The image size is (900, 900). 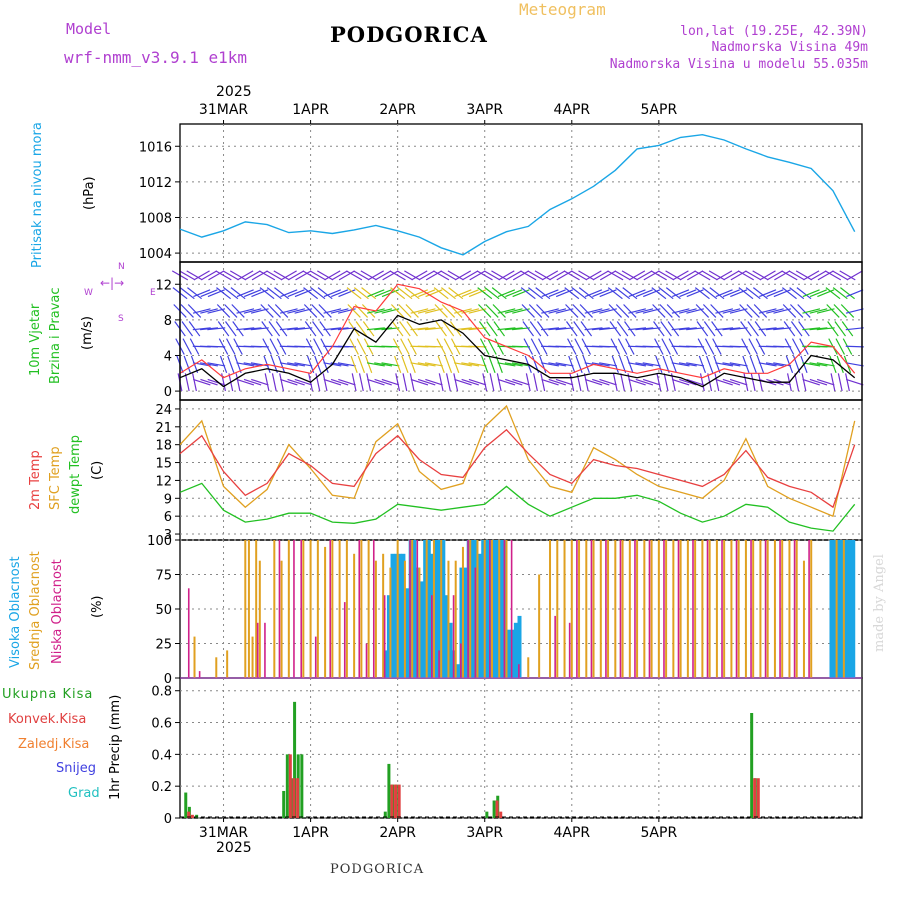 What do you see at coordinates (84, 793) in the screenshot?
I see `precip-legend-hail: Grad` at bounding box center [84, 793].